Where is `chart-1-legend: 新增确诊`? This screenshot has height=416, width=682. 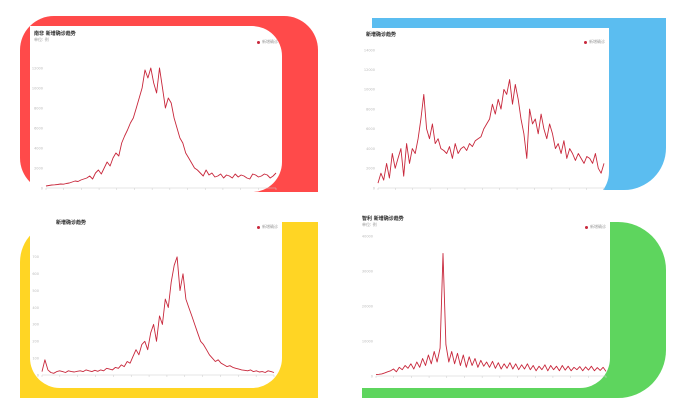 chart-1-legend: 新增确诊 is located at coordinates (267, 42).